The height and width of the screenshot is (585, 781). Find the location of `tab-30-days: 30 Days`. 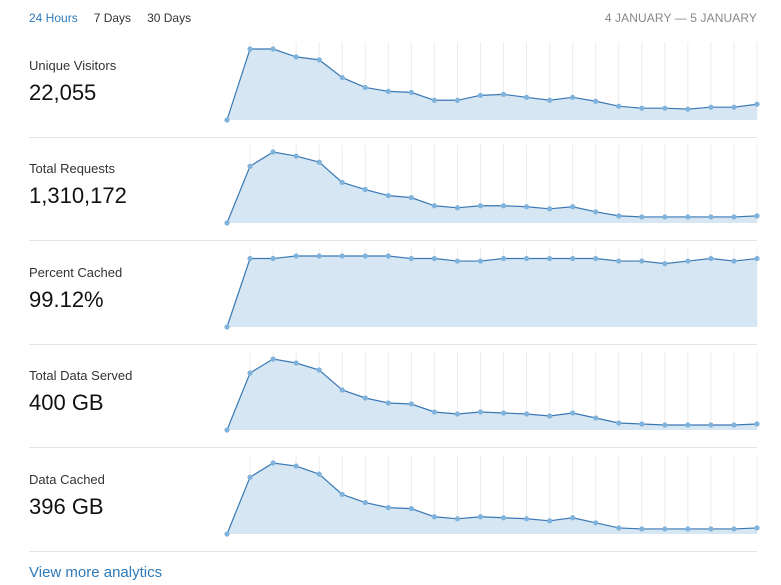

tab-30-days: 30 Days is located at coordinates (169, 18).